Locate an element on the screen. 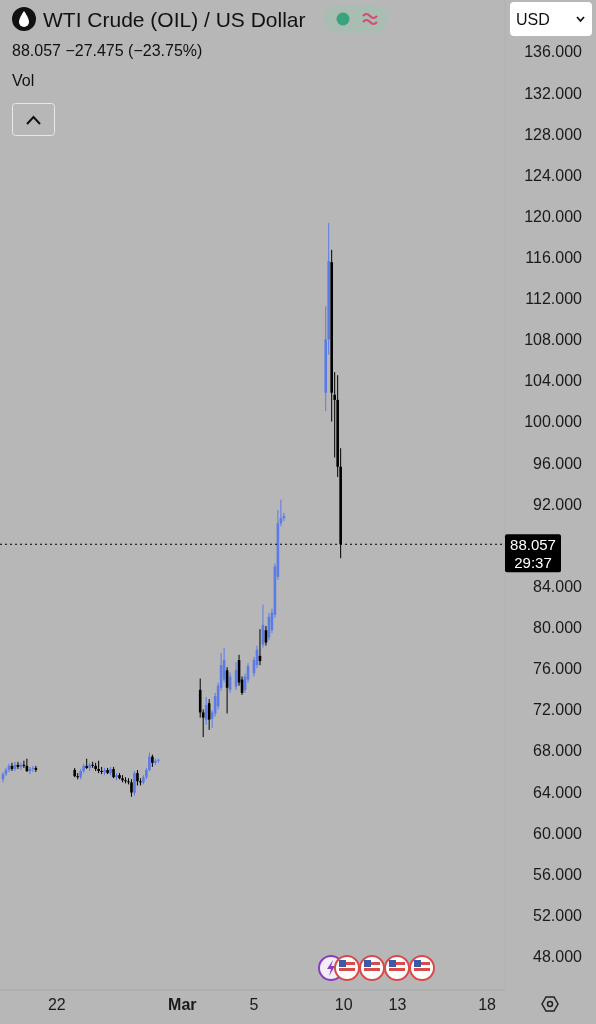  y-tick-label: 108.000 is located at coordinates (553, 340).